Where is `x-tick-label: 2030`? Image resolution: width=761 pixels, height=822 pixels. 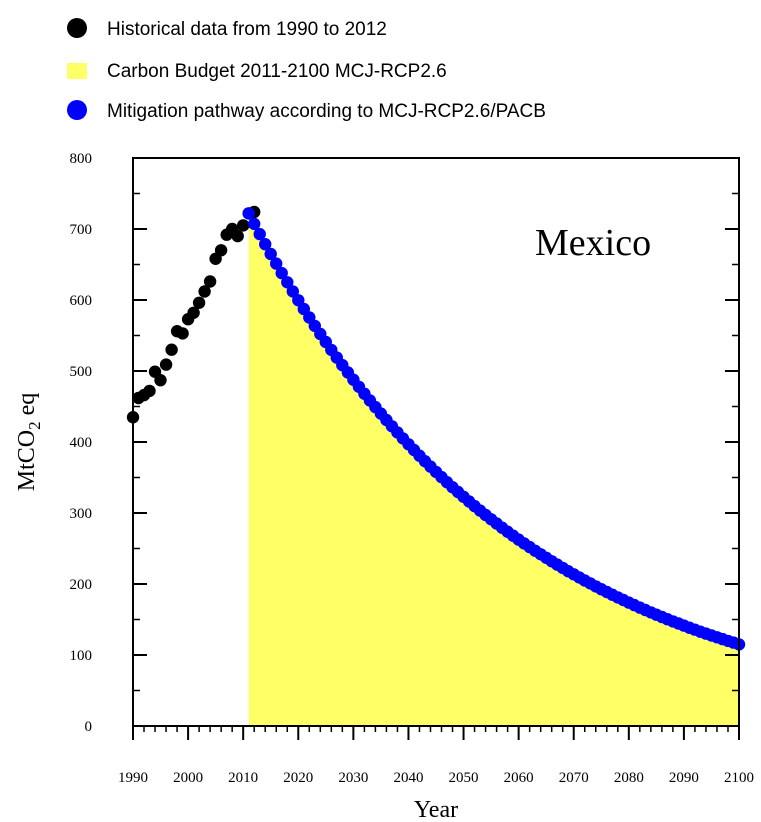 x-tick-label: 2030 is located at coordinates (353, 778).